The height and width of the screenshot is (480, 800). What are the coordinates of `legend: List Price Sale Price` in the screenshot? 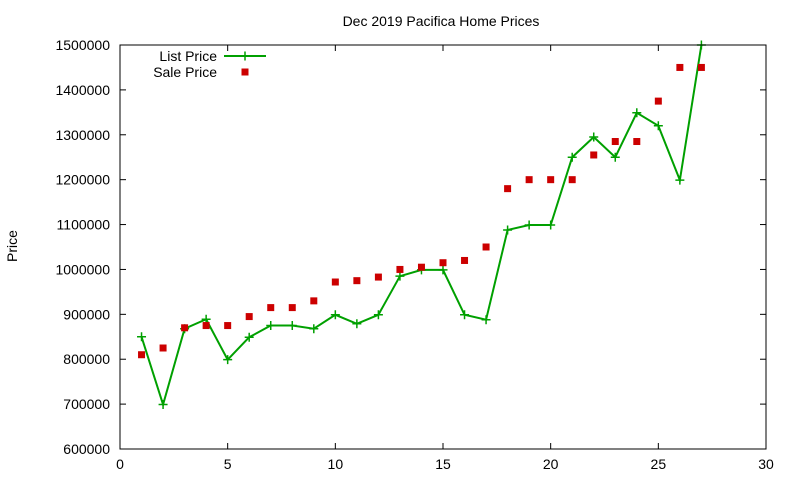 It's located at (209, 64).